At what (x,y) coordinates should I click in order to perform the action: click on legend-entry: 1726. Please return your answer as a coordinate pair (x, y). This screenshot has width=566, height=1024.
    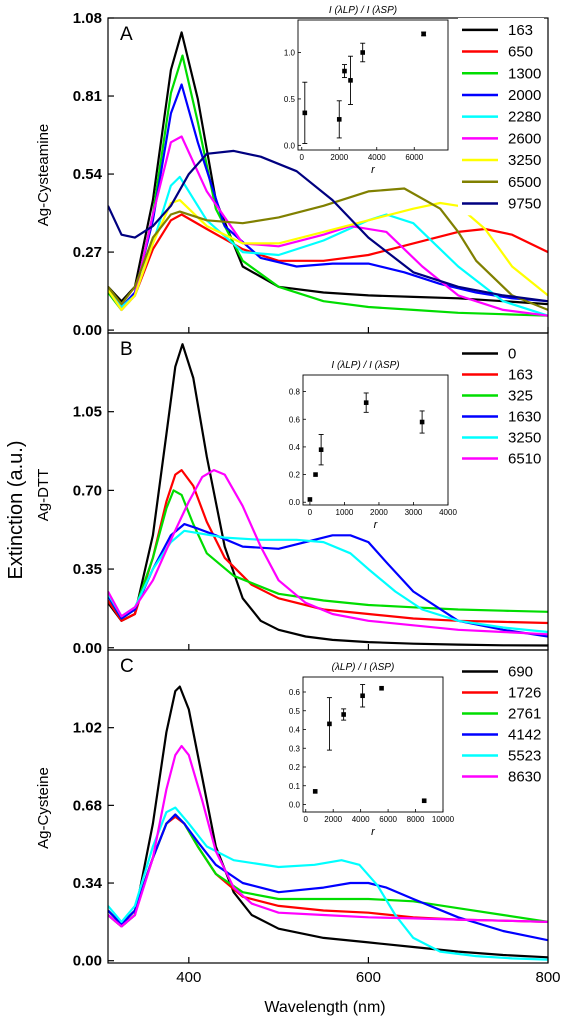
    Looking at the image, I should click on (524, 693).